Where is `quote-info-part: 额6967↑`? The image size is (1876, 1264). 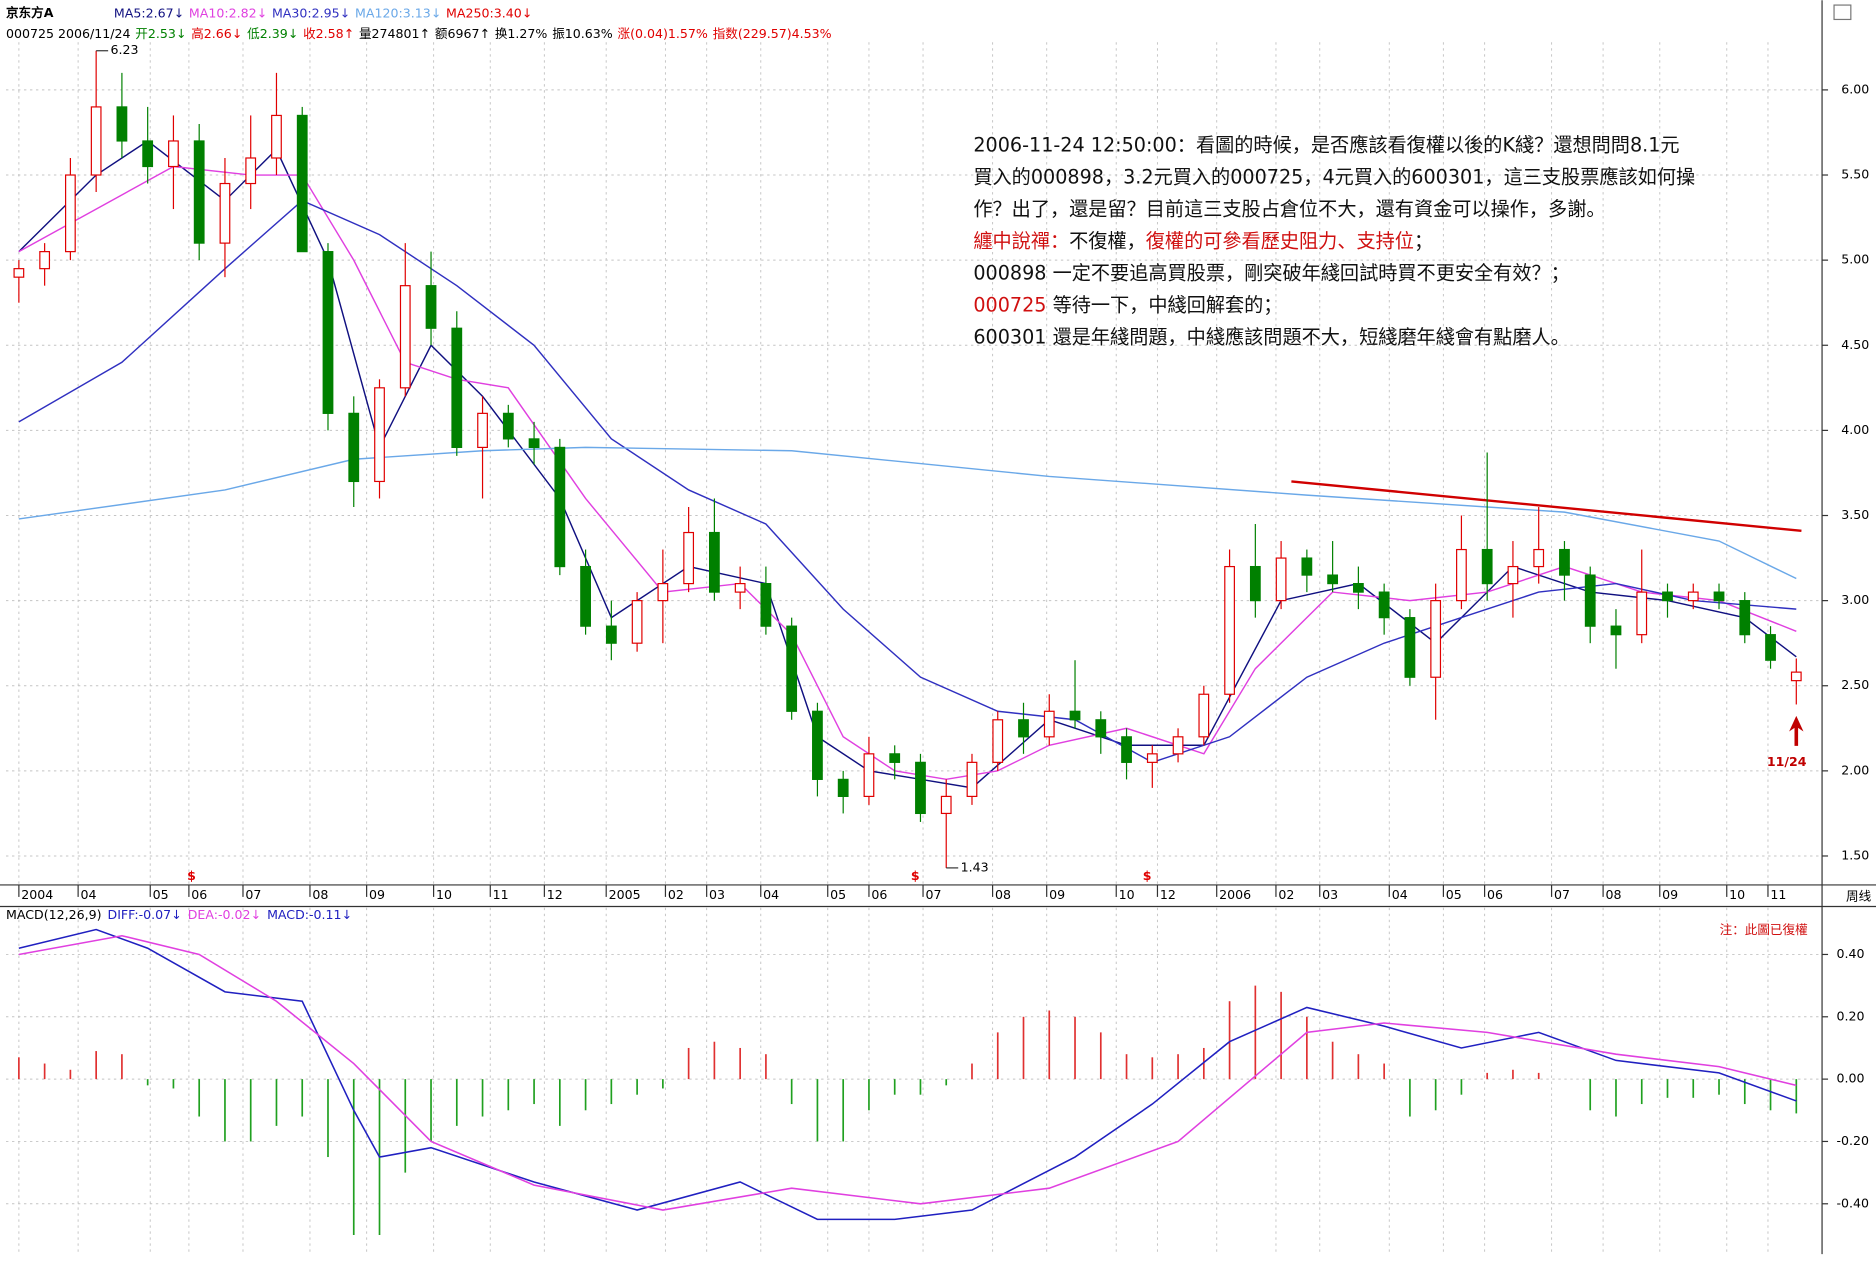 quote-info-part: 额6967↑ is located at coordinates (462, 32).